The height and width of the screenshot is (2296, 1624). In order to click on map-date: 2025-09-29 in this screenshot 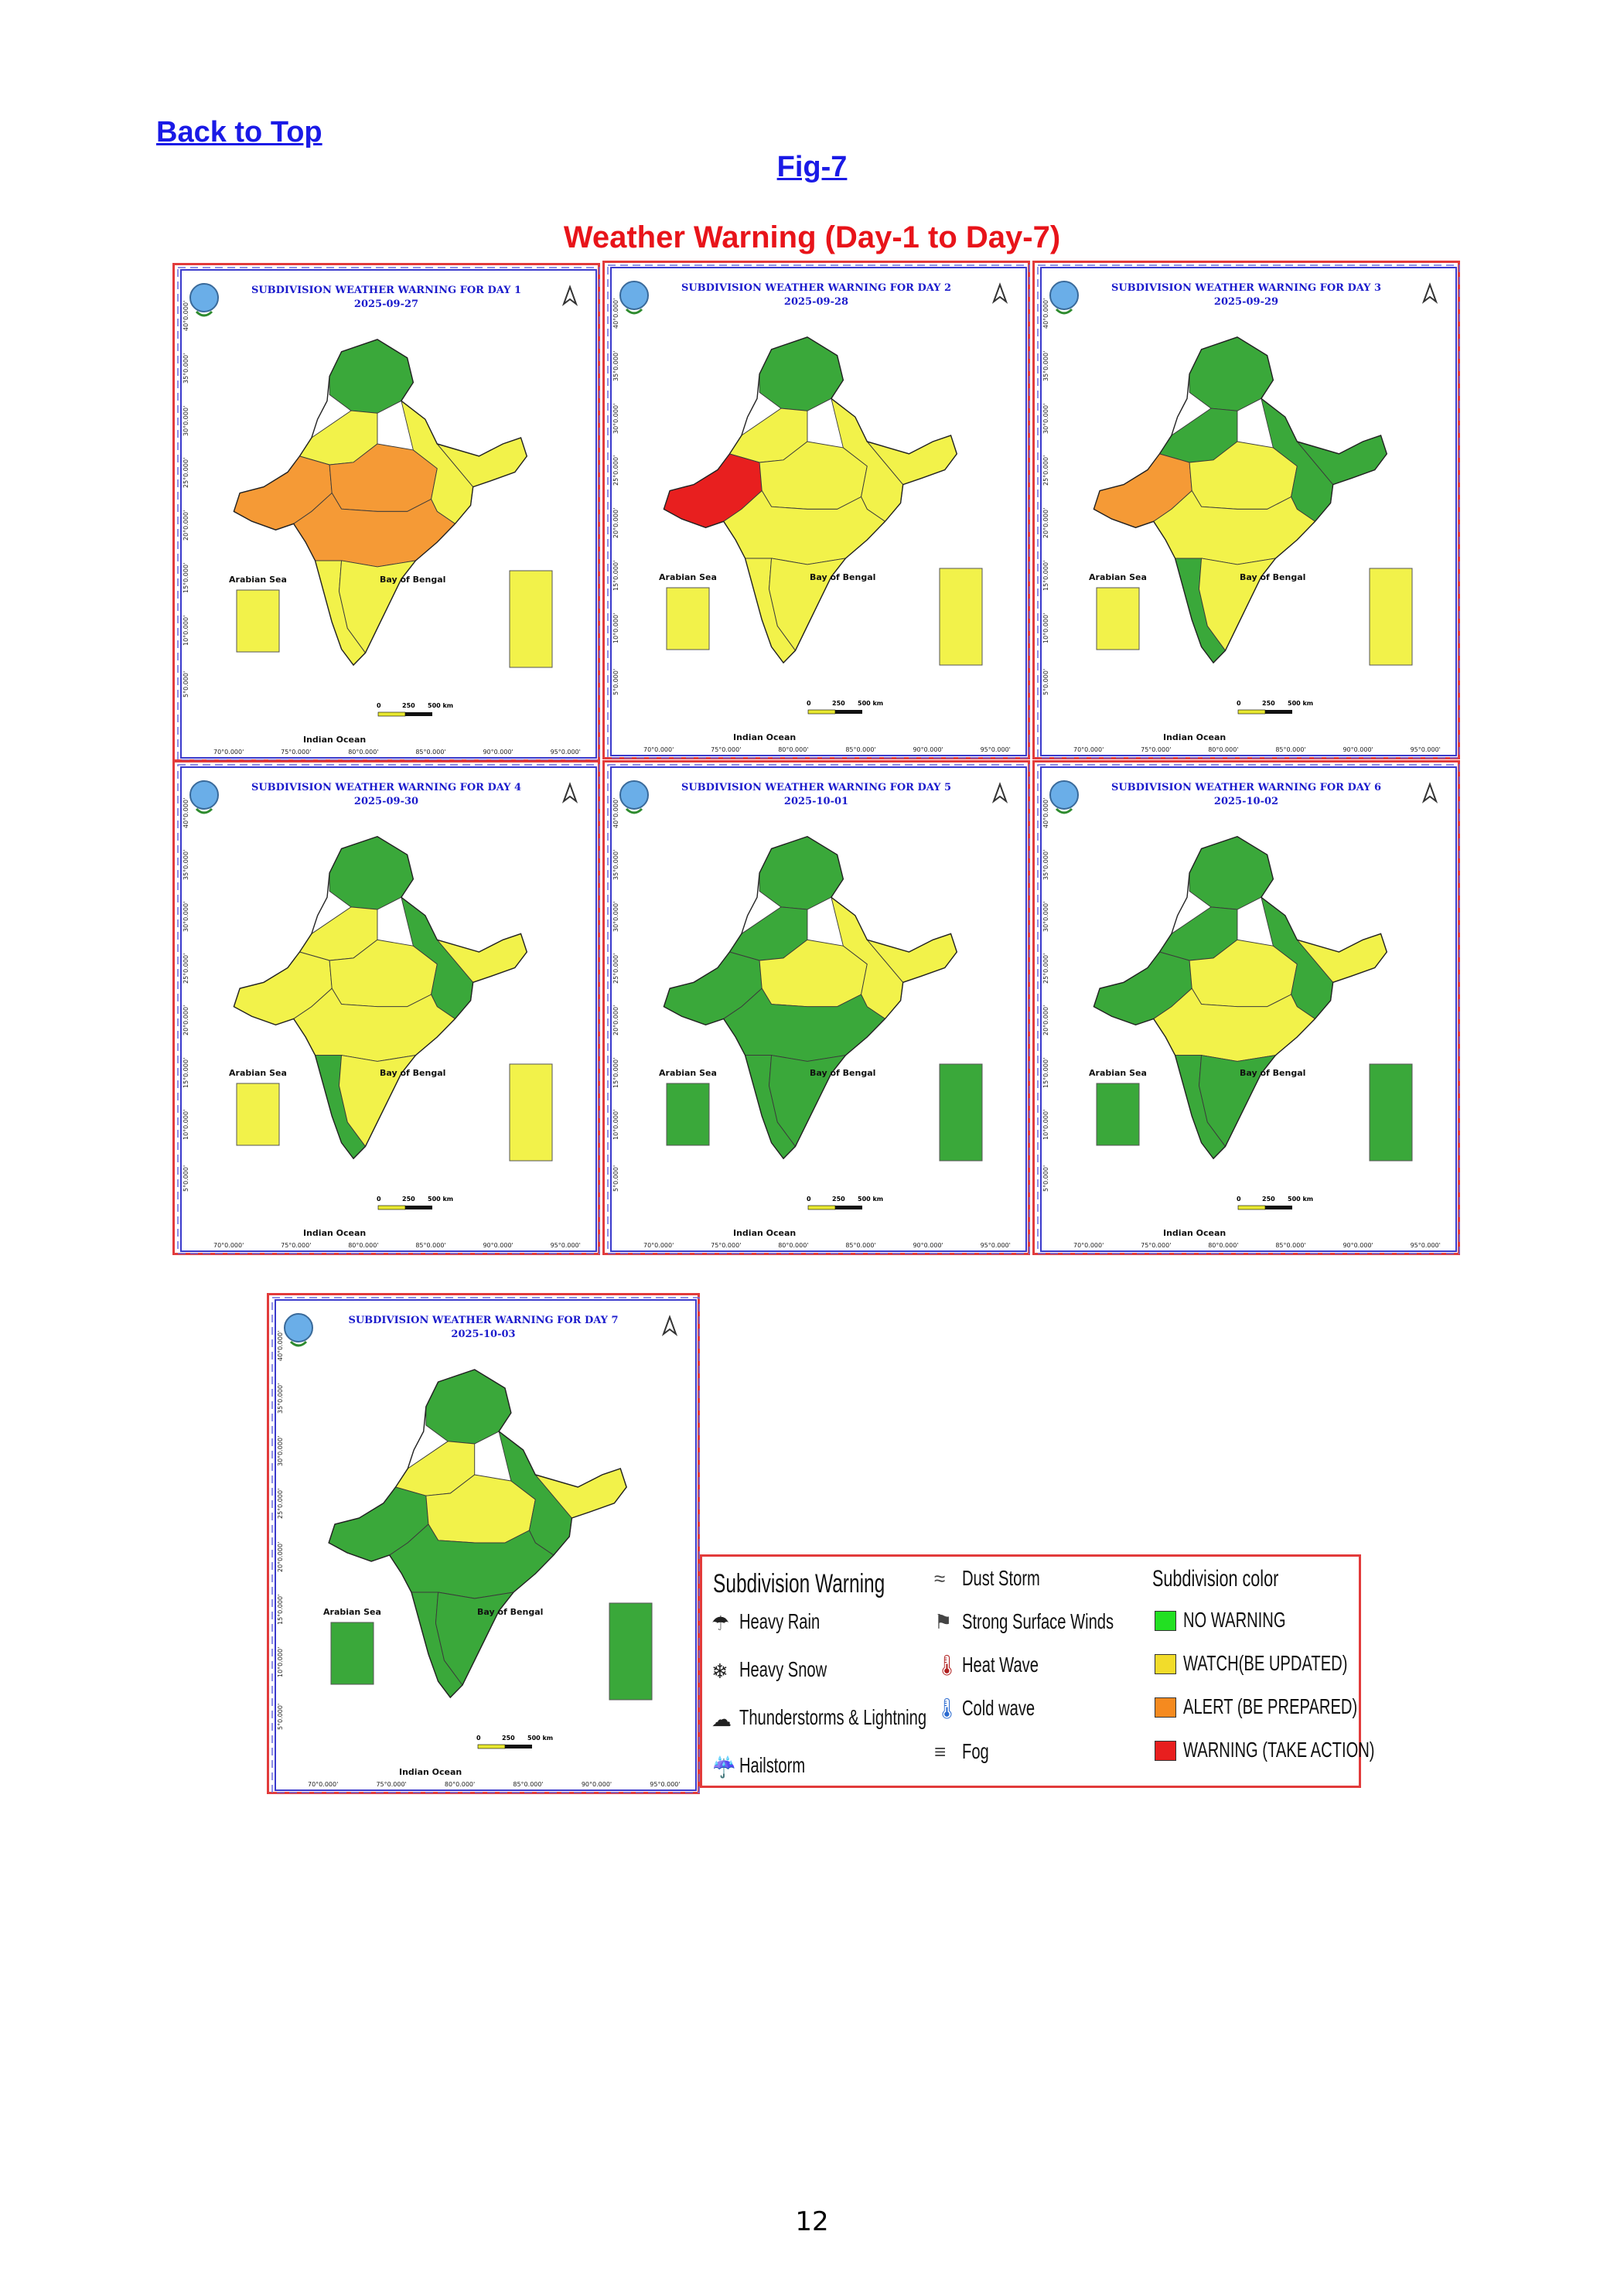, I will do `click(1246, 302)`.